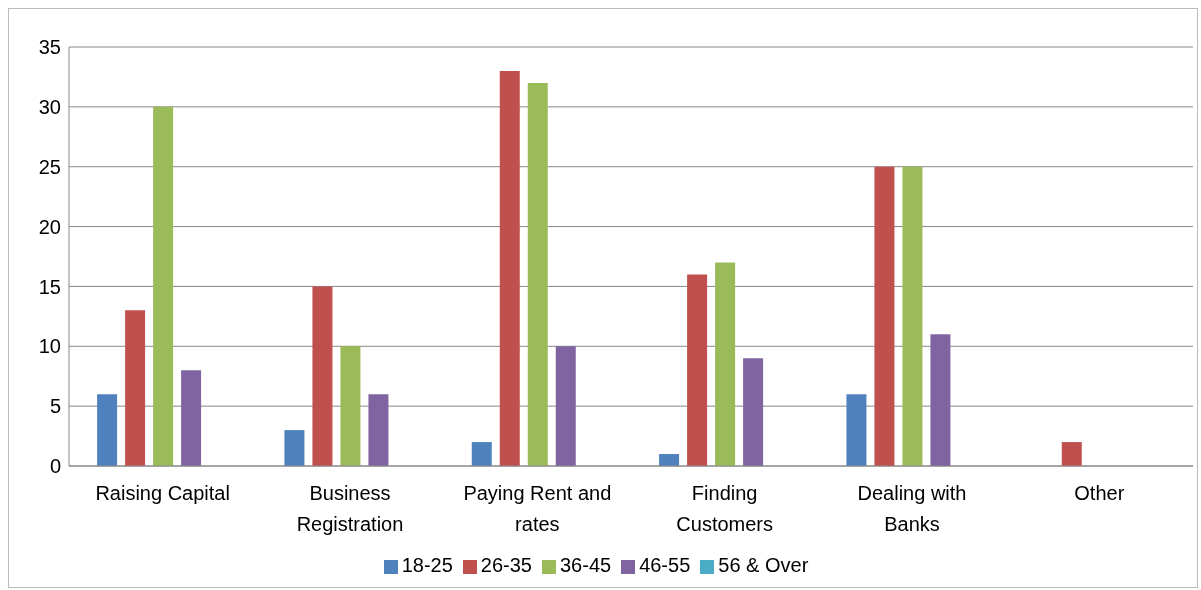 The image size is (1201, 590). Describe the element at coordinates (49, 286) in the screenshot. I see `y-tick-label: 15` at that location.